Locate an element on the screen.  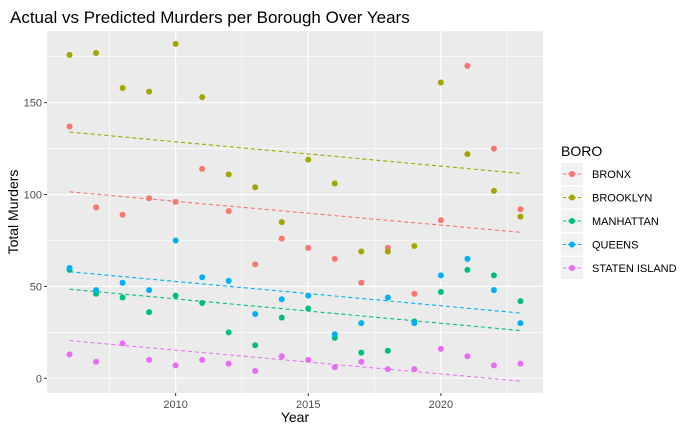
y-axis: 0 50 100 150 is located at coordinates (35, 241).